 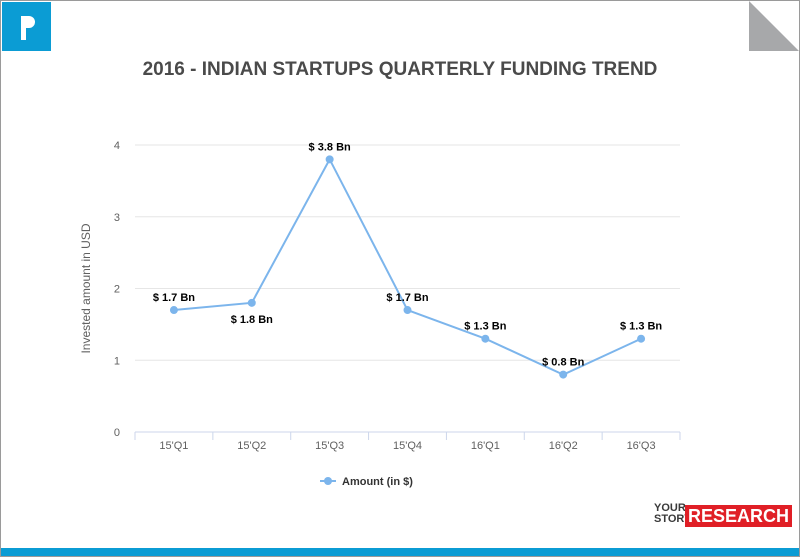 What do you see at coordinates (739, 516) in the screenshot?
I see `brand-research: RESEARCH` at bounding box center [739, 516].